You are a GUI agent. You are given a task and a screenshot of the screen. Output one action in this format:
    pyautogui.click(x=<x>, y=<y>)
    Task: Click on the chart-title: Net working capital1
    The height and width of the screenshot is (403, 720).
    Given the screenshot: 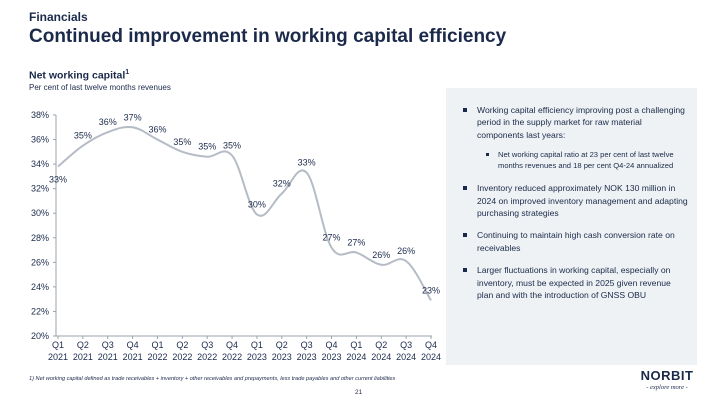 What is the action you would take?
    pyautogui.click(x=79, y=75)
    